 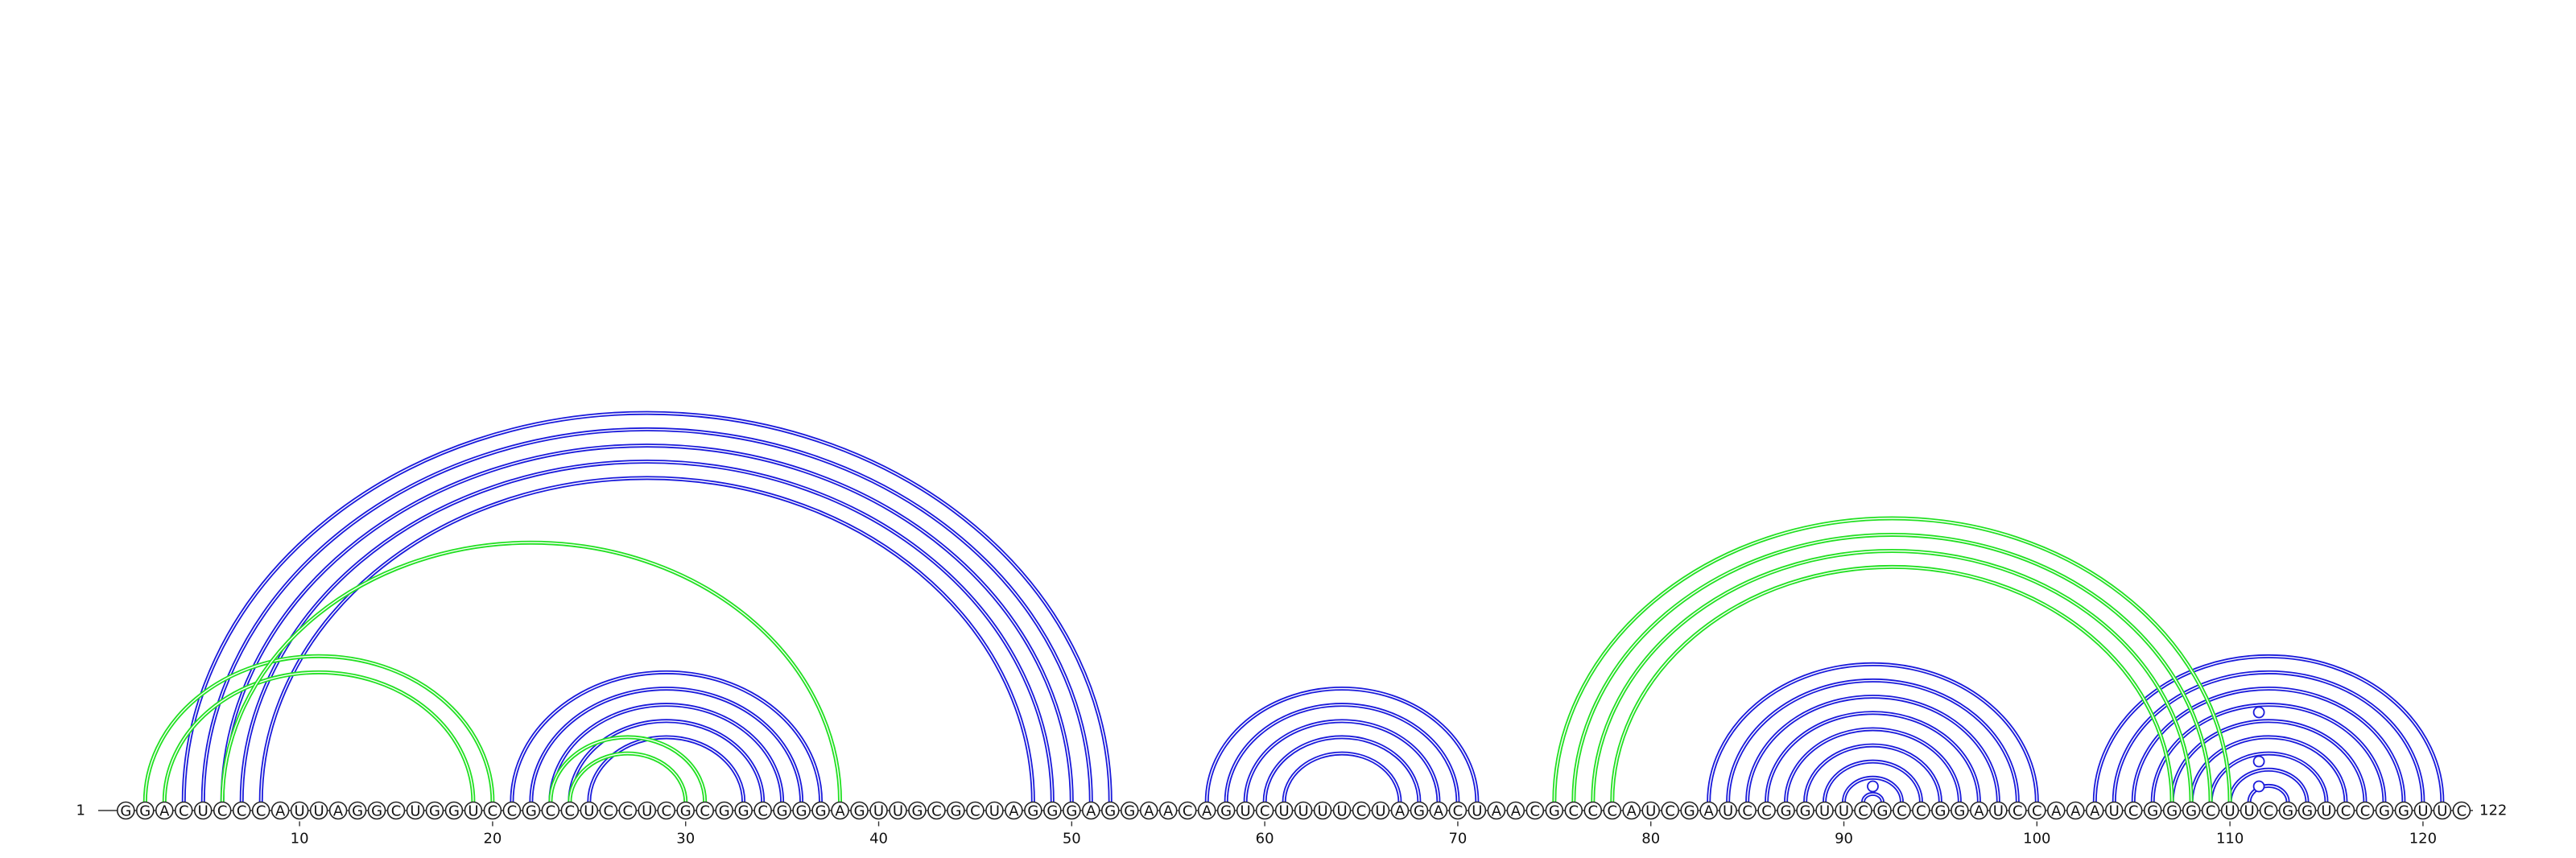 I want to click on hairpin-marker-icon, so click(x=2258, y=713).